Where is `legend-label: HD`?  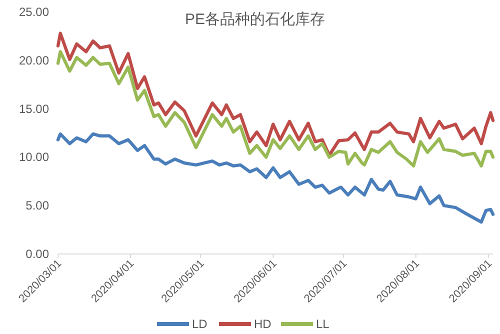
legend-label: HD is located at coordinates (263, 324).